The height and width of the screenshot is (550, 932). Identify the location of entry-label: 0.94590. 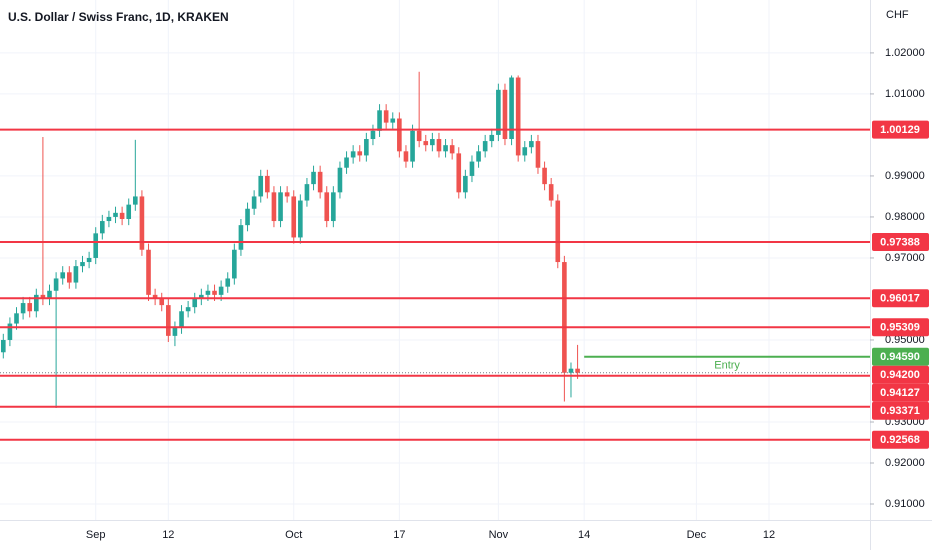
(900, 357).